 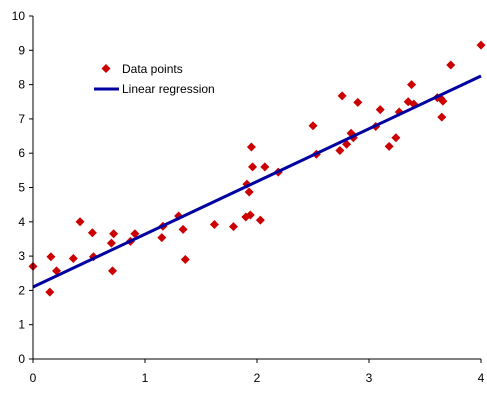 I want to click on y-tick-label: 6, so click(x=21, y=153).